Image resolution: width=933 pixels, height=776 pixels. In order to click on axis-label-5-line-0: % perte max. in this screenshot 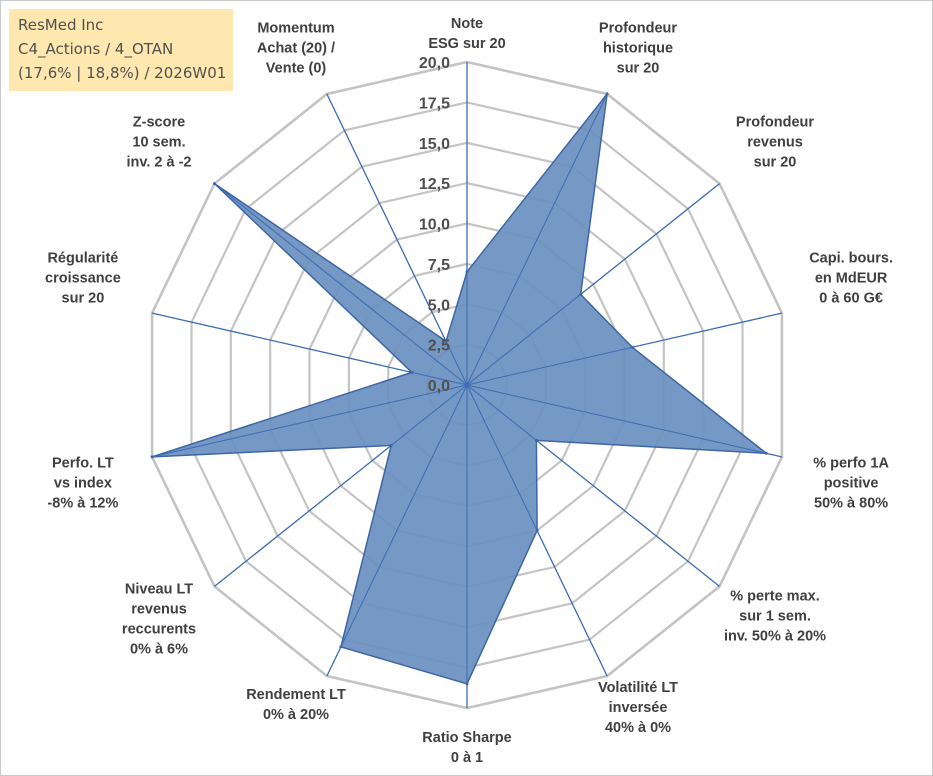, I will do `click(774, 596)`.